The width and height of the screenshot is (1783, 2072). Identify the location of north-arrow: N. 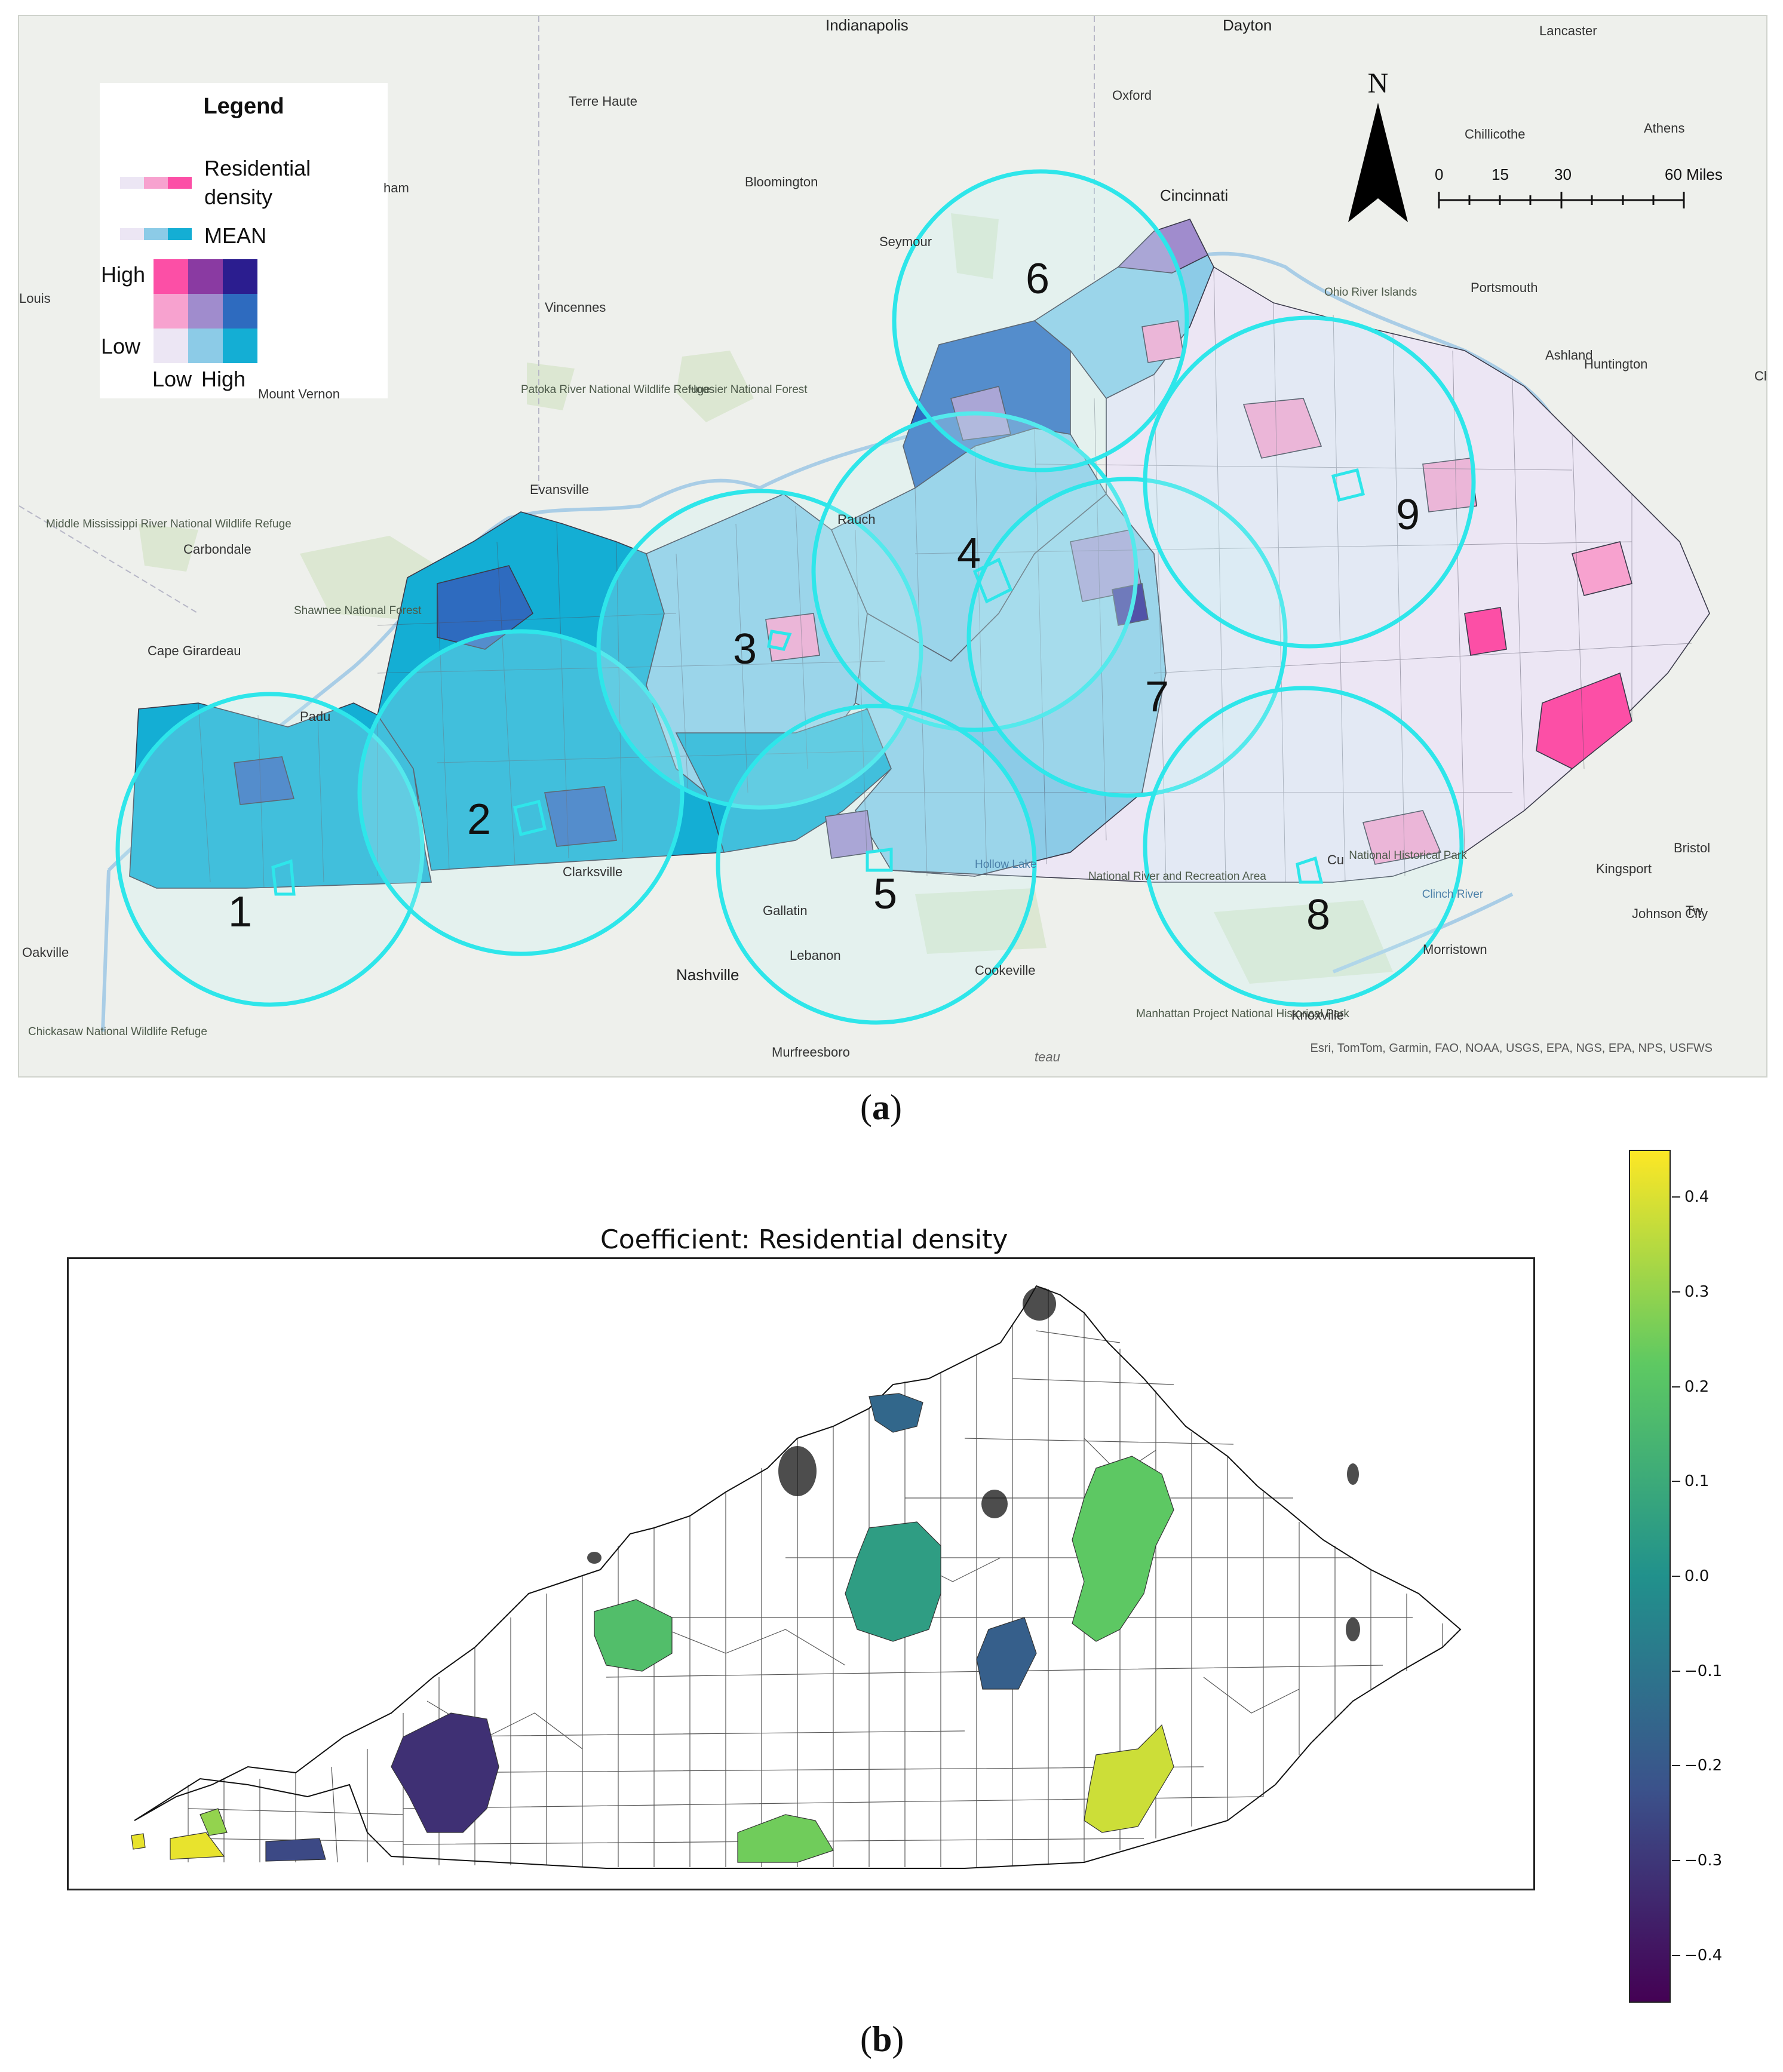
(1378, 144).